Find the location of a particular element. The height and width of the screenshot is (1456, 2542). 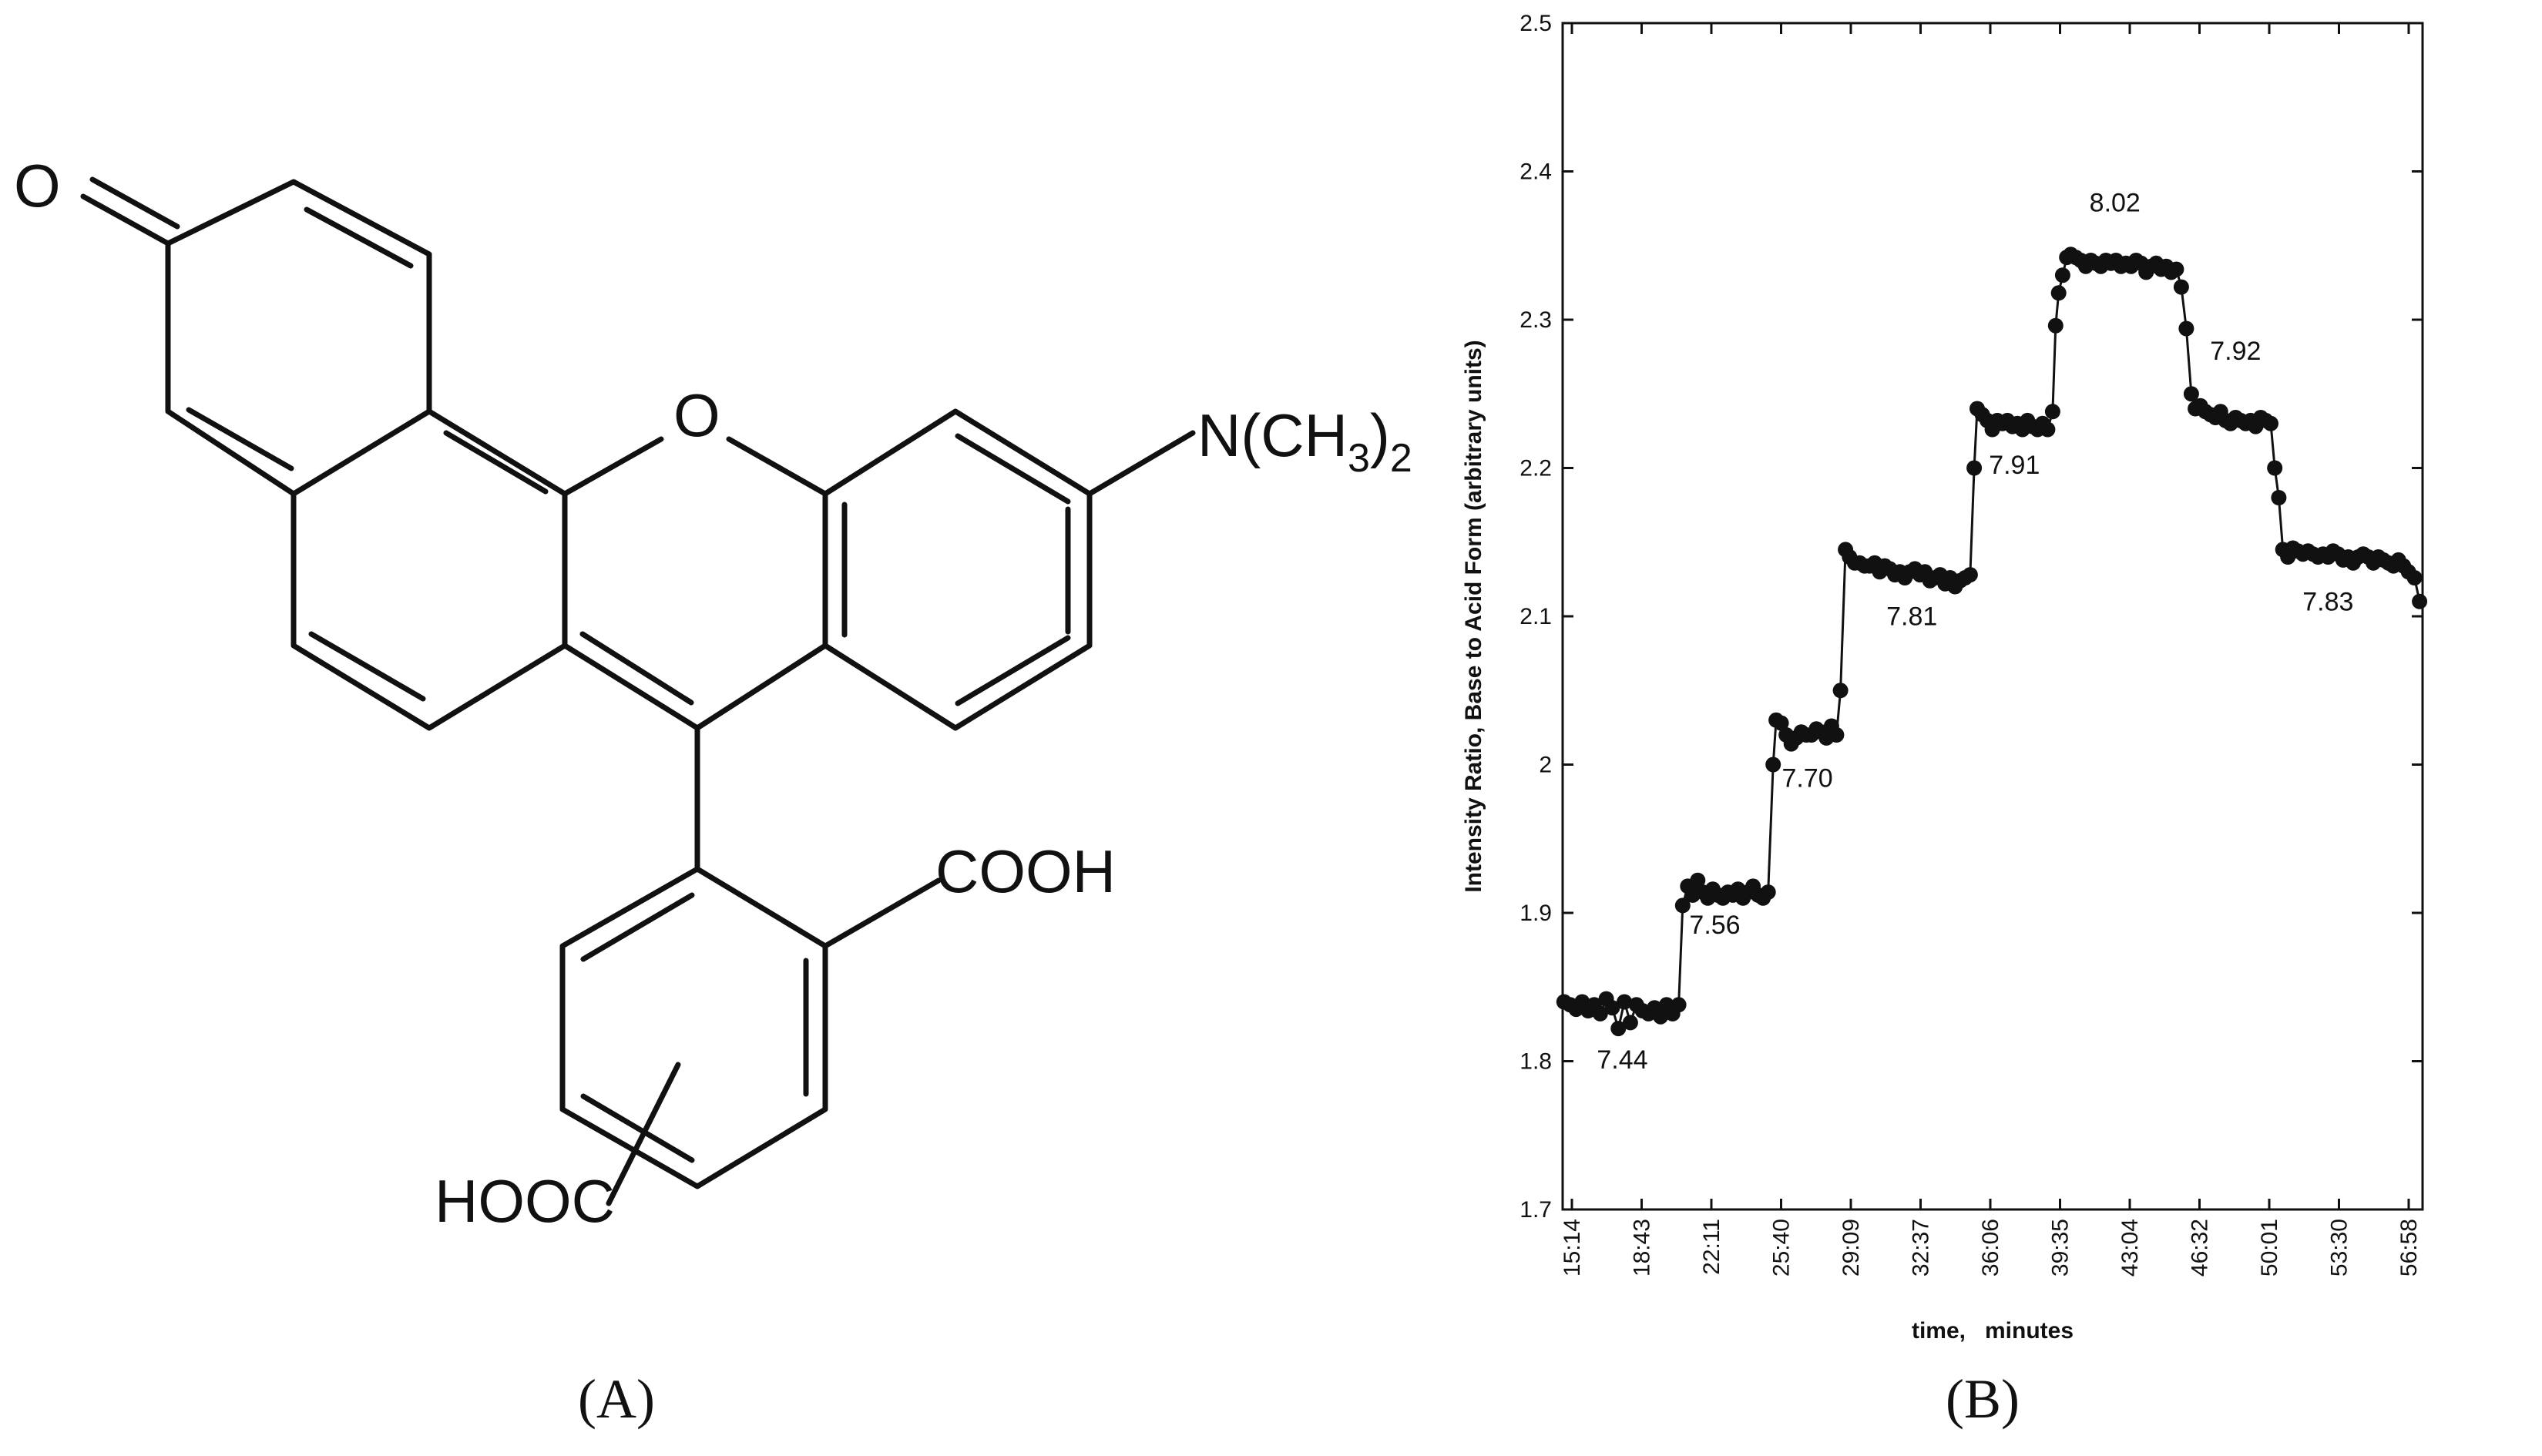

x-tick-label: 32:37 is located at coordinates (1922, 1248).